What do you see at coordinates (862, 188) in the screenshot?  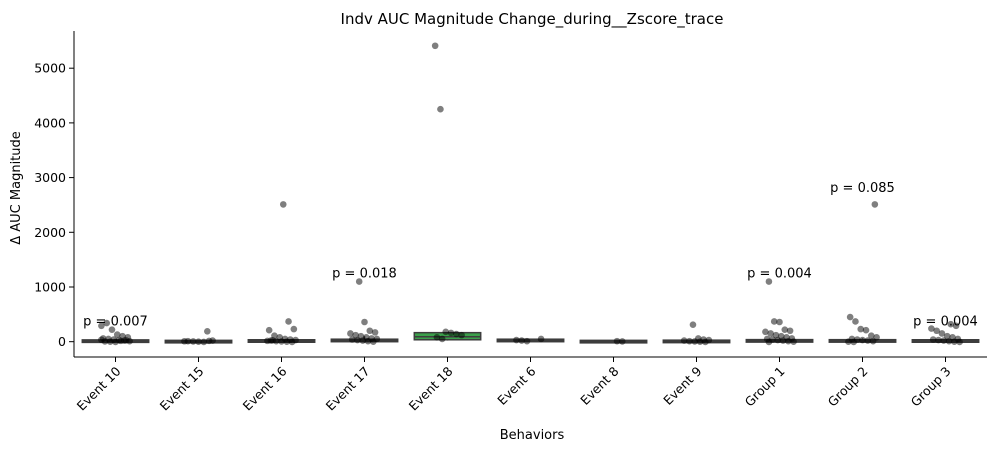 I see `p-value-annotation: p = 0.085` at bounding box center [862, 188].